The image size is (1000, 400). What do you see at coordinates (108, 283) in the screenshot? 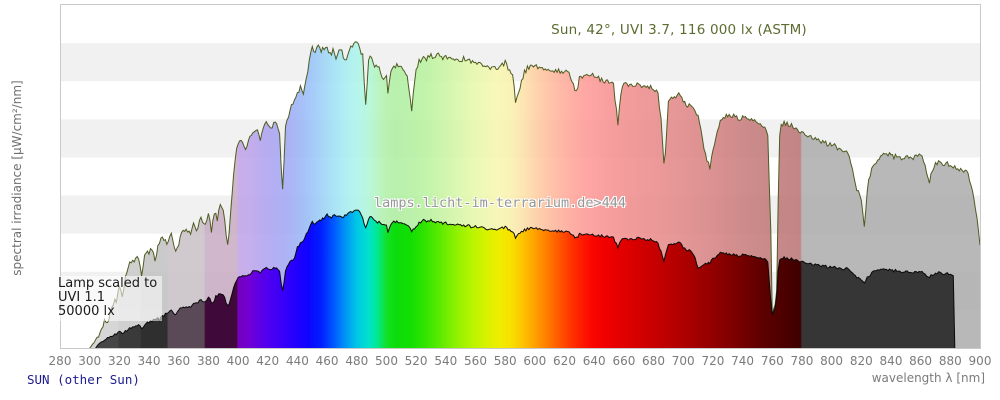
I see `lamp-annotation-line-1: Lamp scaled to` at bounding box center [108, 283].